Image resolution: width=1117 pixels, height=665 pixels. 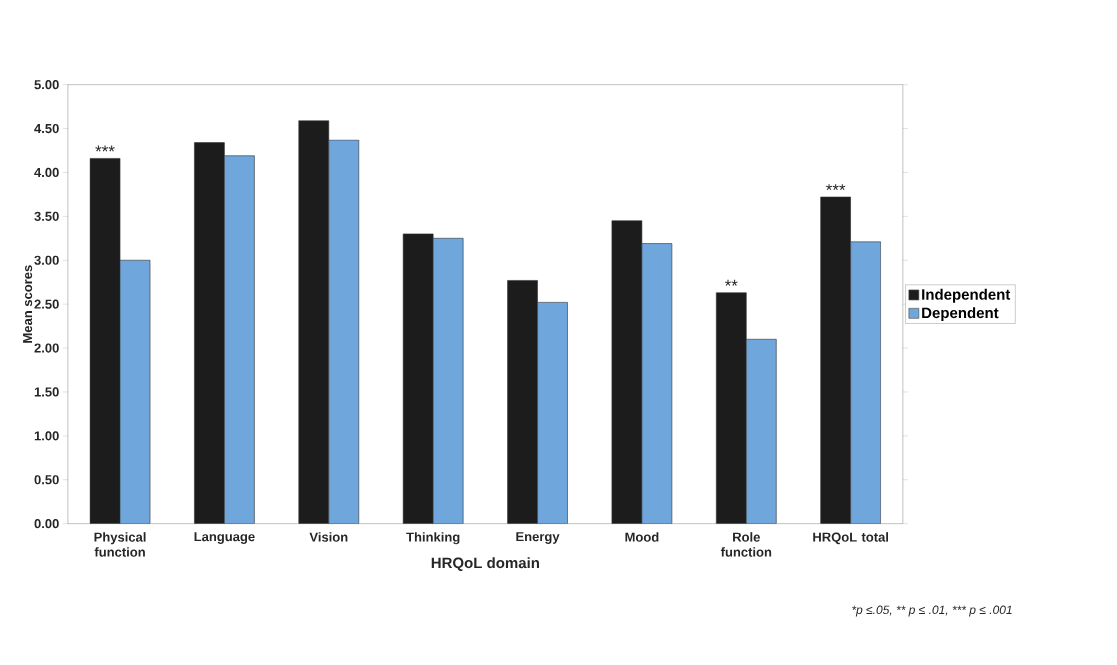 What do you see at coordinates (966, 295) in the screenshot?
I see `legend-label: Independent` at bounding box center [966, 295].